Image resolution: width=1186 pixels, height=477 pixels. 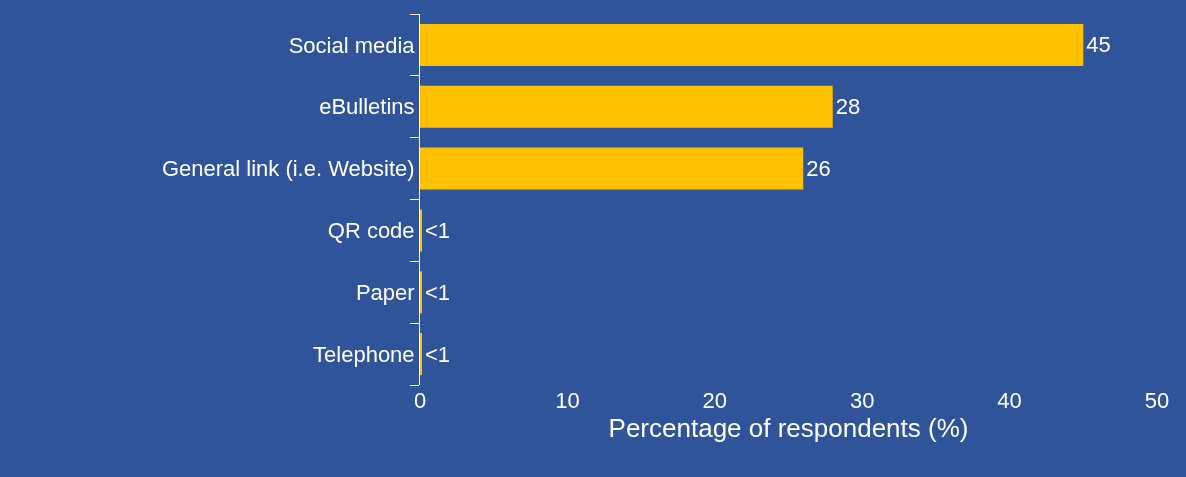 What do you see at coordinates (1009, 400) in the screenshot?
I see `x-tick-label: 40` at bounding box center [1009, 400].